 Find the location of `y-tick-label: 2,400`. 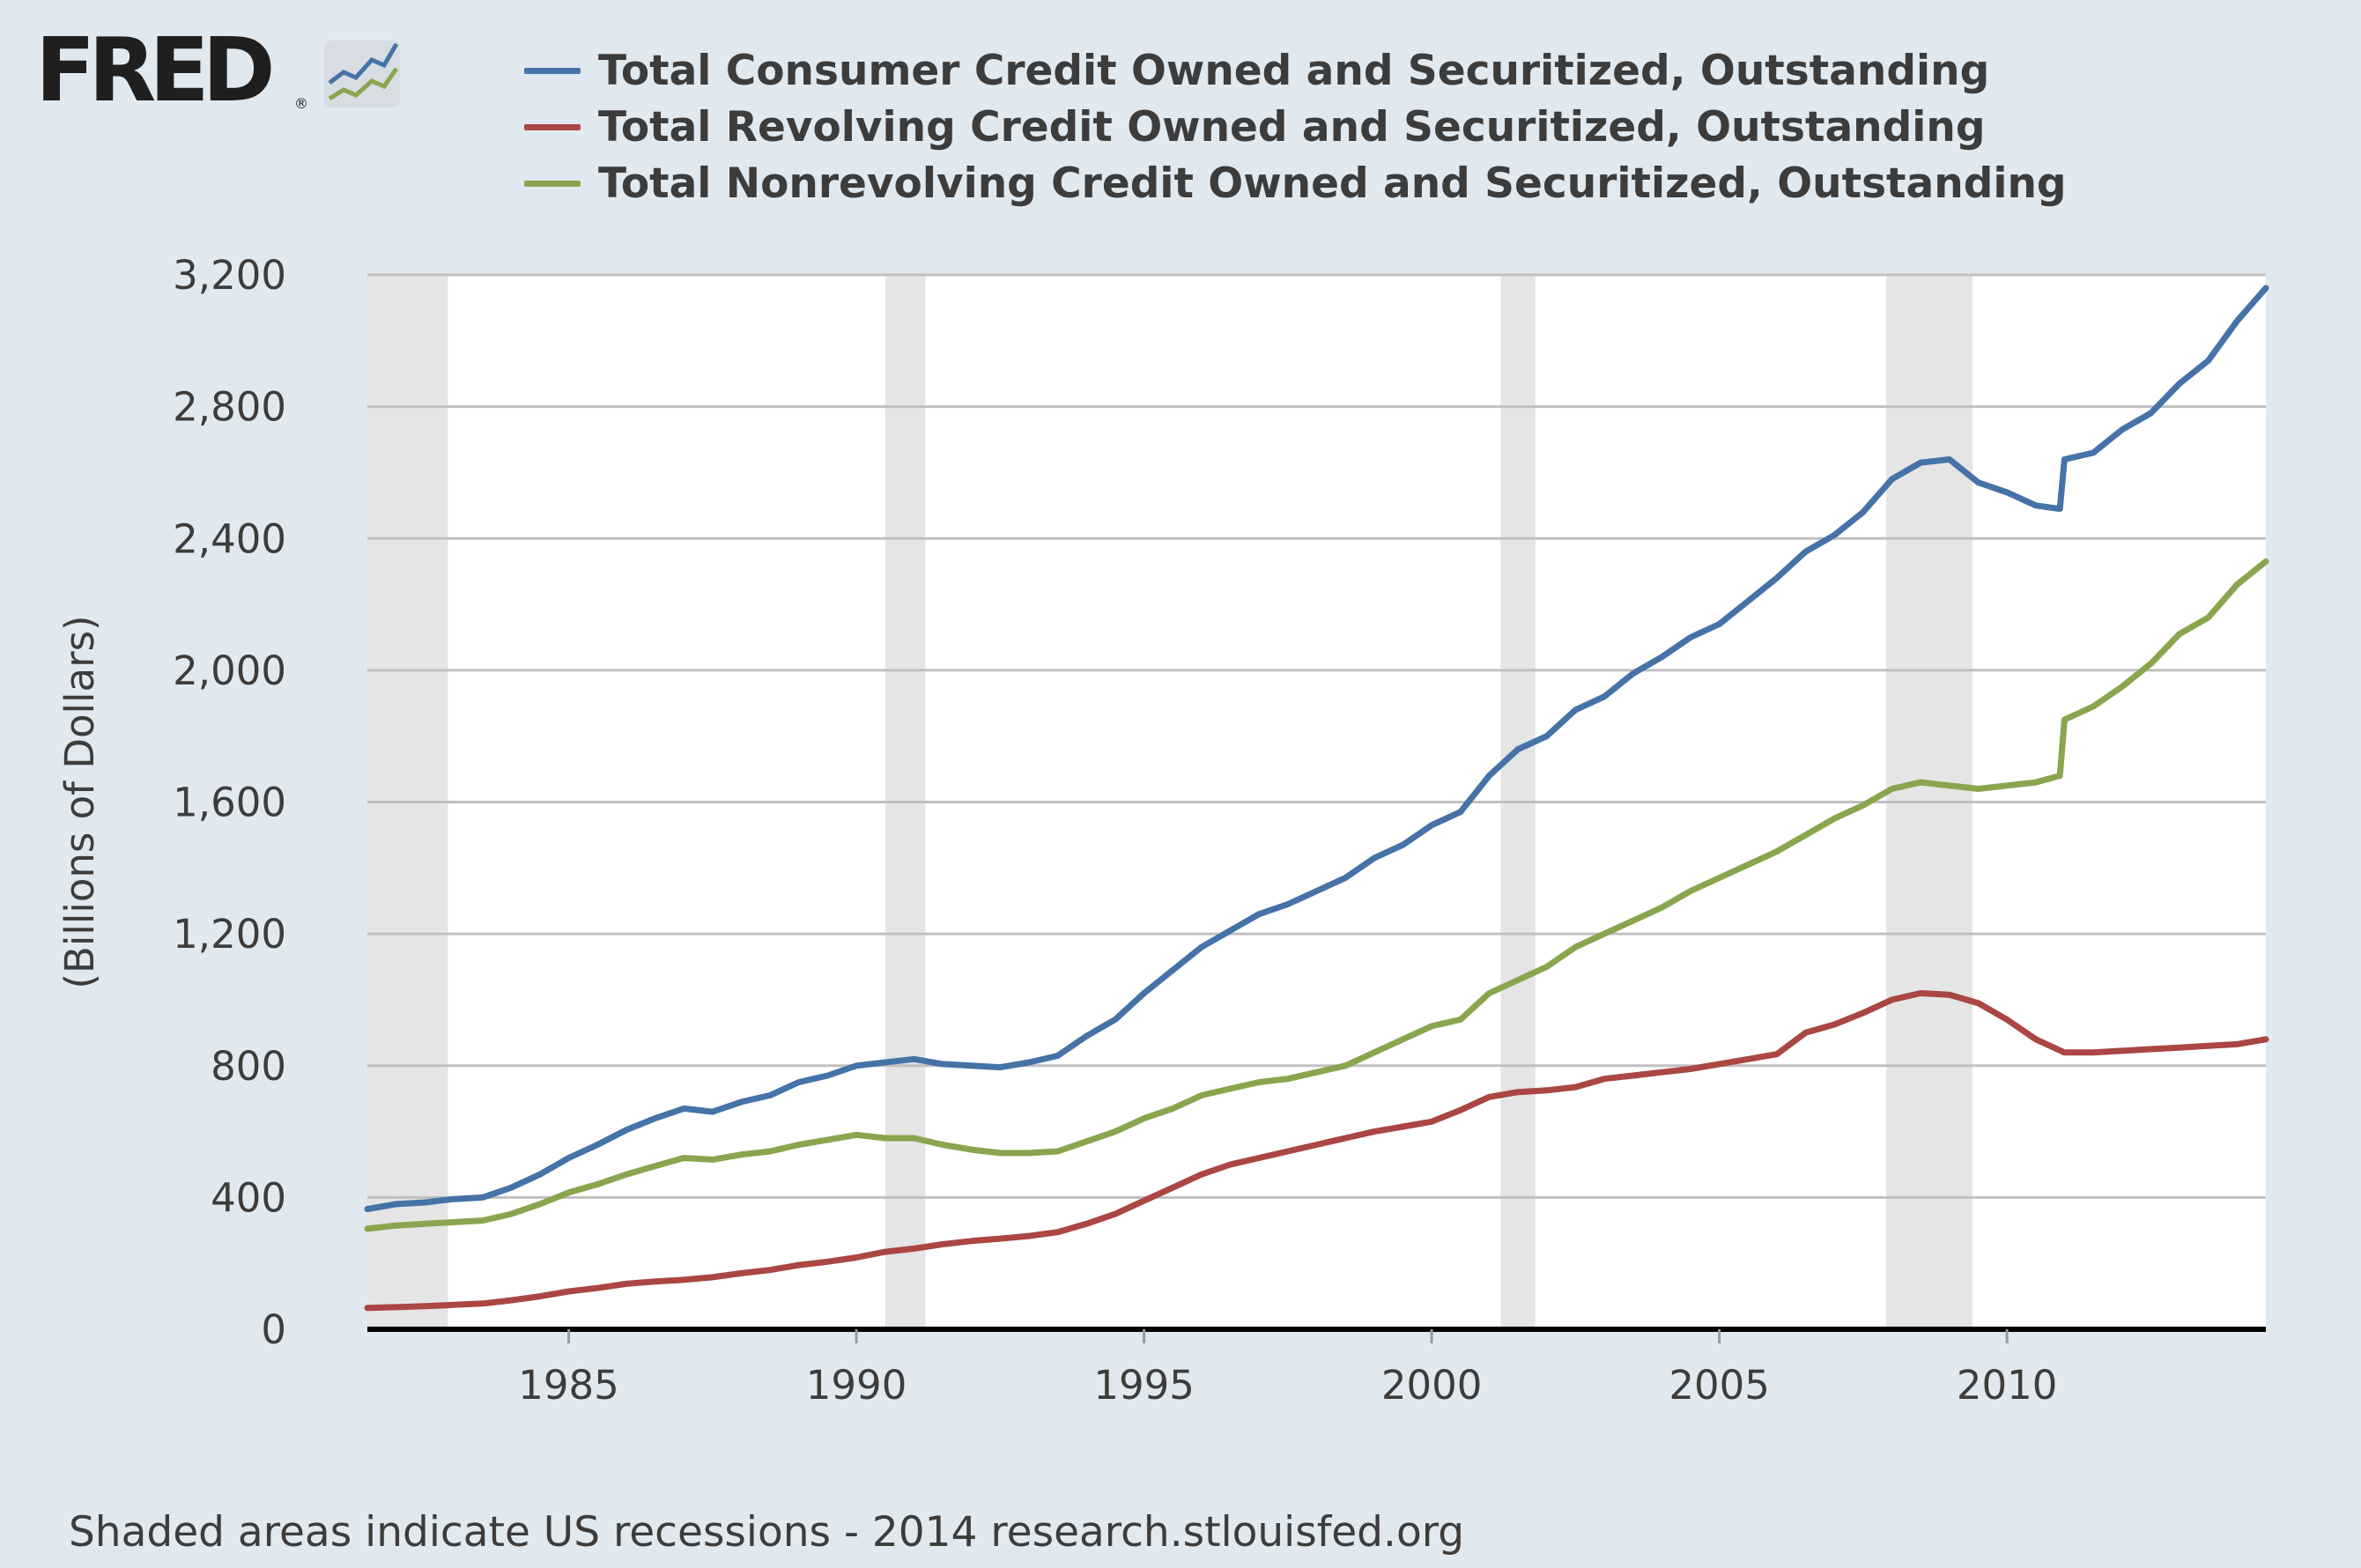

y-tick-label: 2,400 is located at coordinates (229, 538).